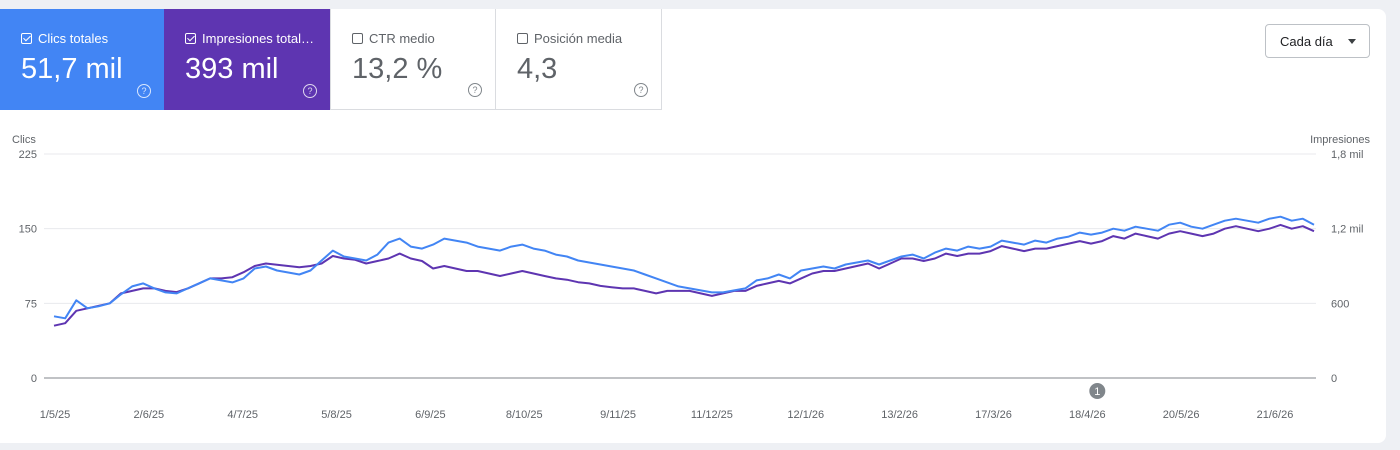  What do you see at coordinates (1347, 230) in the screenshot?
I see `right-tick-label: 1,2 mil` at bounding box center [1347, 230].